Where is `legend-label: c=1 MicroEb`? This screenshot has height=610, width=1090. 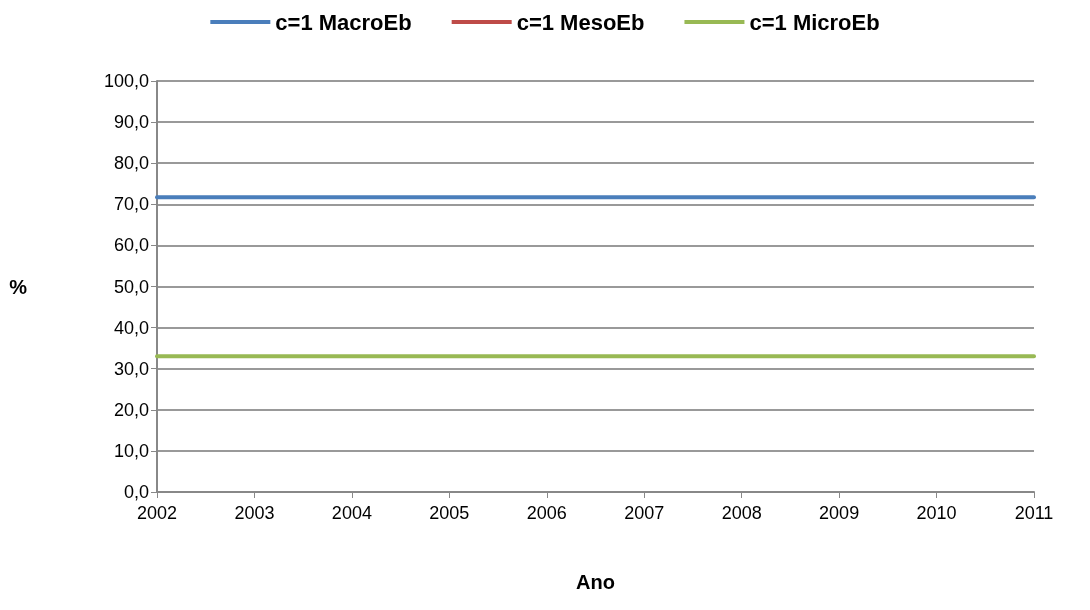 legend-label: c=1 MicroEb is located at coordinates (814, 22).